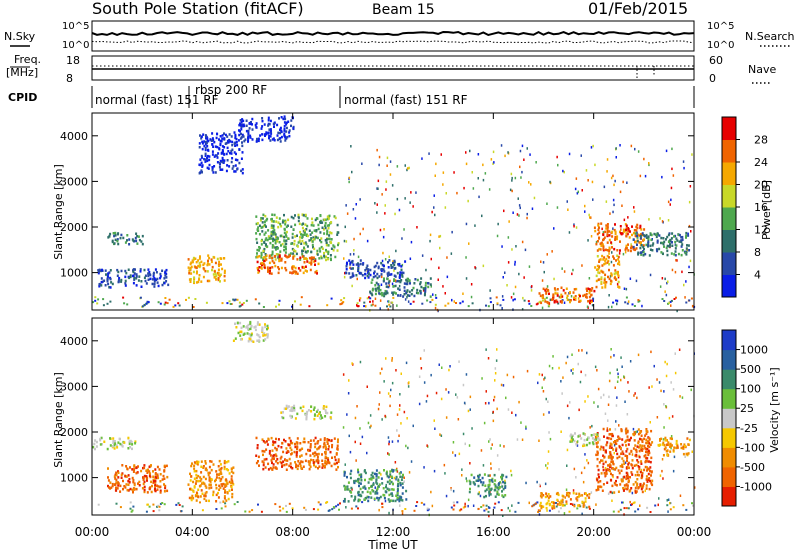  Describe the element at coordinates (766, 210) in the screenshot. I see `power-colorbar-label: Power [dB]` at that location.